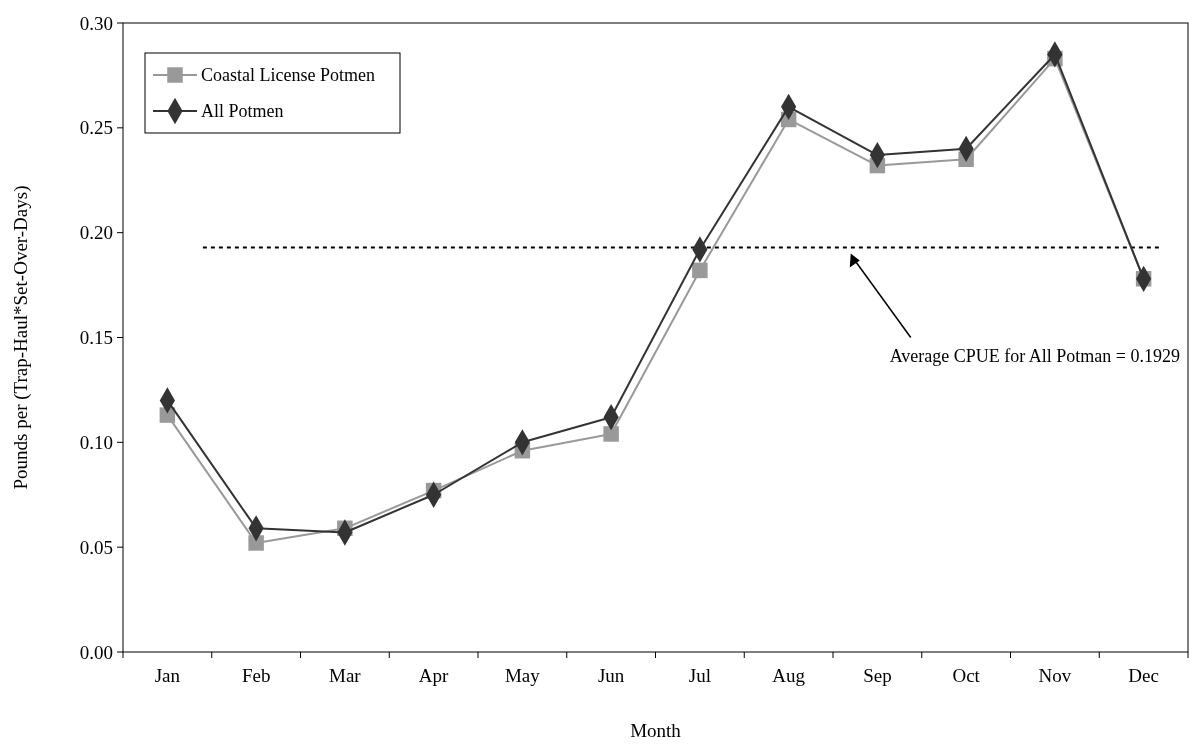  I want to click on x-tick-label: Mar, so click(345, 675).